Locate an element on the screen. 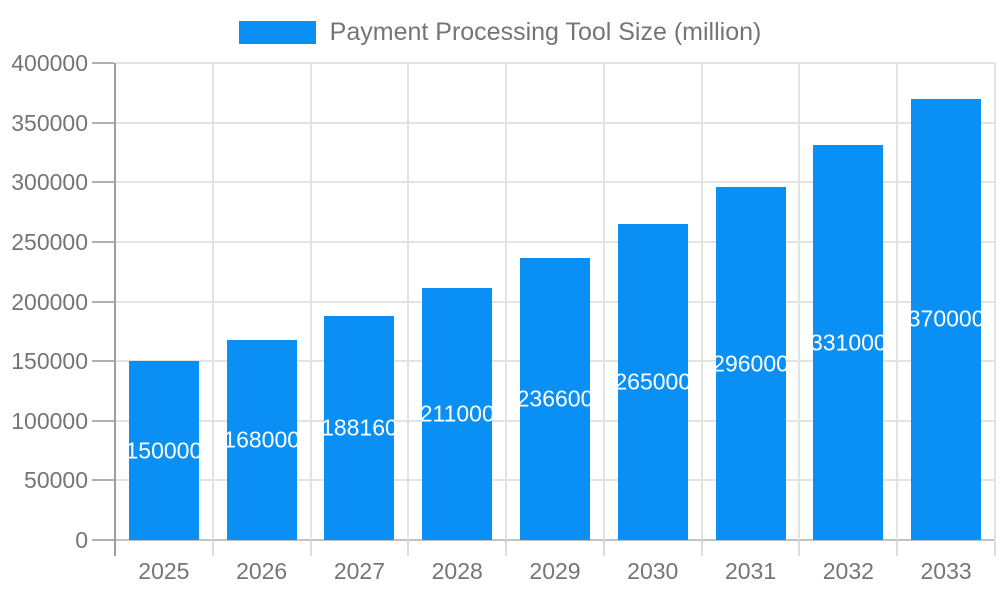  bar-value-label: 150000 is located at coordinates (163, 450).